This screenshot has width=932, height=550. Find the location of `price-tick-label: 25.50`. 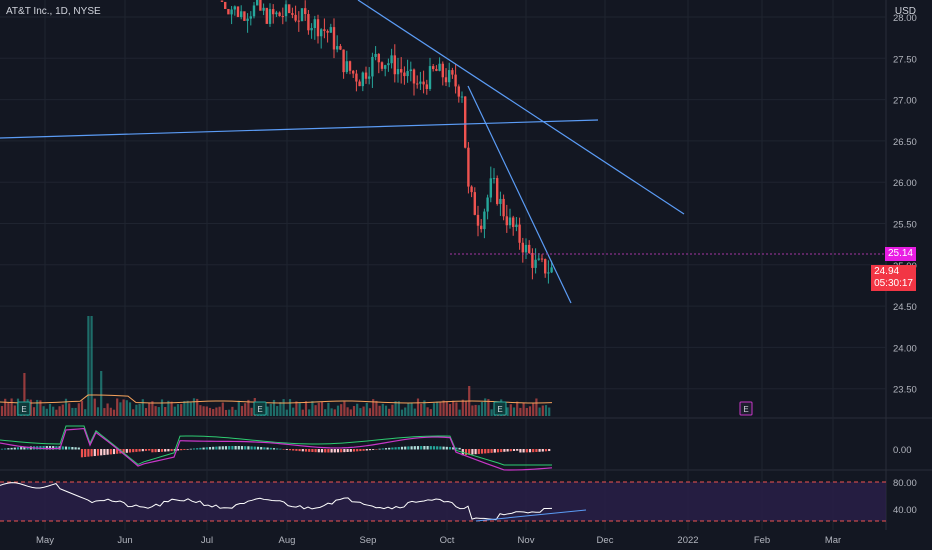

price-tick-label: 25.50 is located at coordinates (905, 225).